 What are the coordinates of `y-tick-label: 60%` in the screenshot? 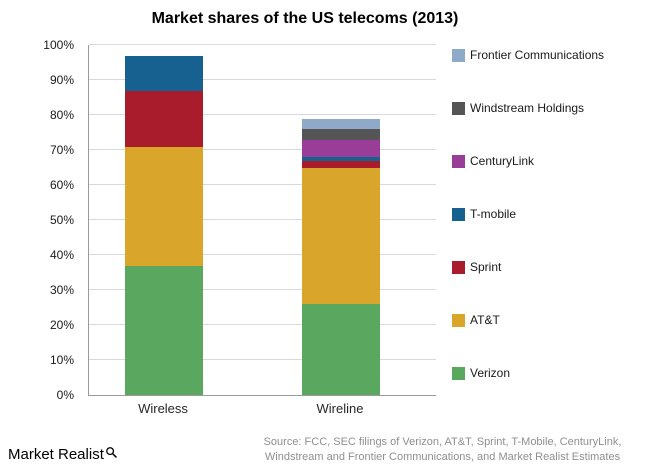 It's located at (61, 185).